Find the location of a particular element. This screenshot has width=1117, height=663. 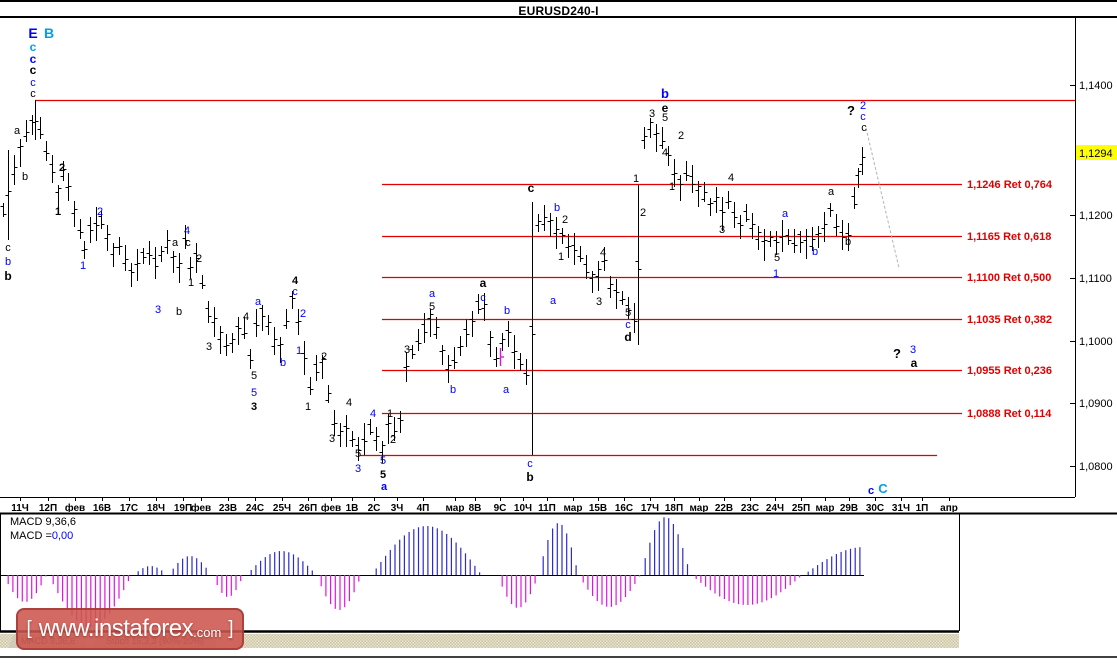

instaforex-logo: [www.instaforex .com] is located at coordinates (130, 629).